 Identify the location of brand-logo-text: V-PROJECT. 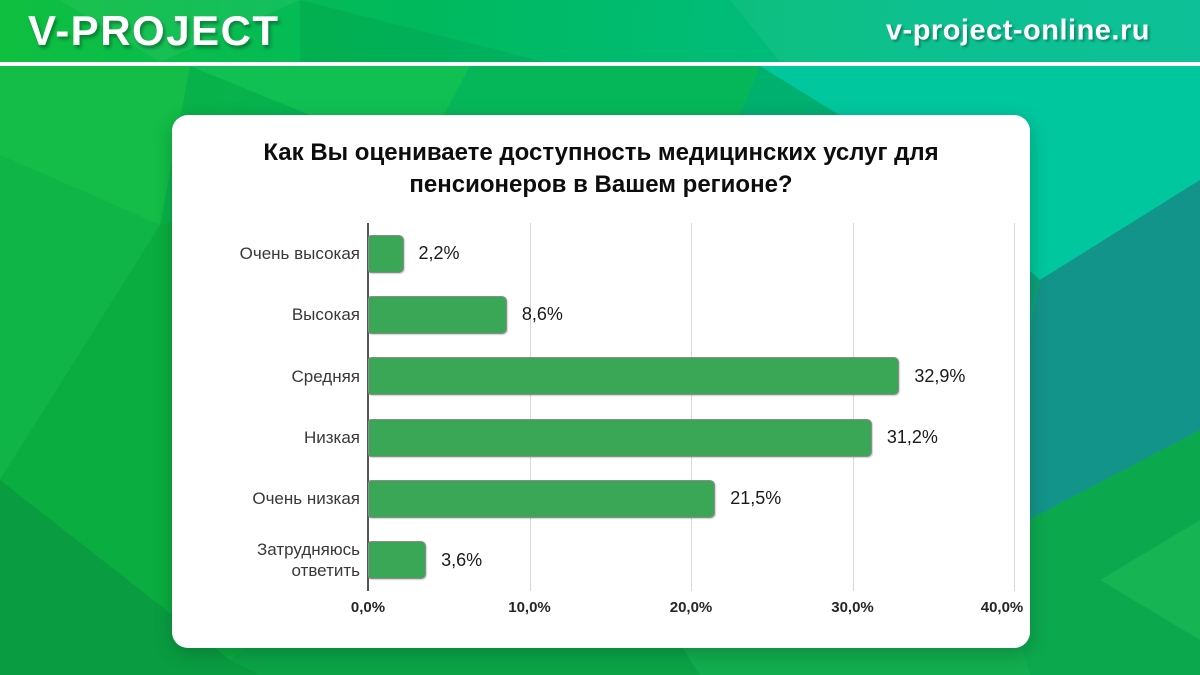
(154, 30).